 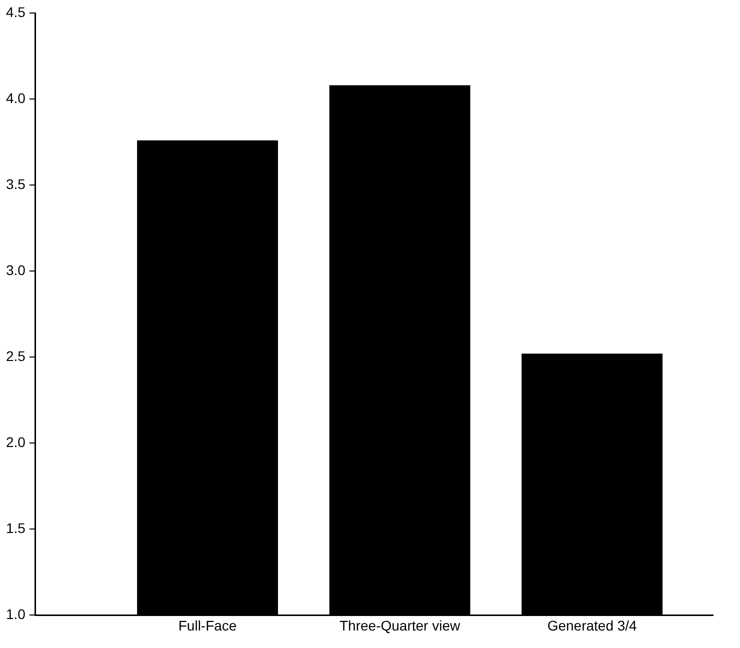 What do you see at coordinates (16, 442) in the screenshot?
I see `y-tick-label: 2.0` at bounding box center [16, 442].